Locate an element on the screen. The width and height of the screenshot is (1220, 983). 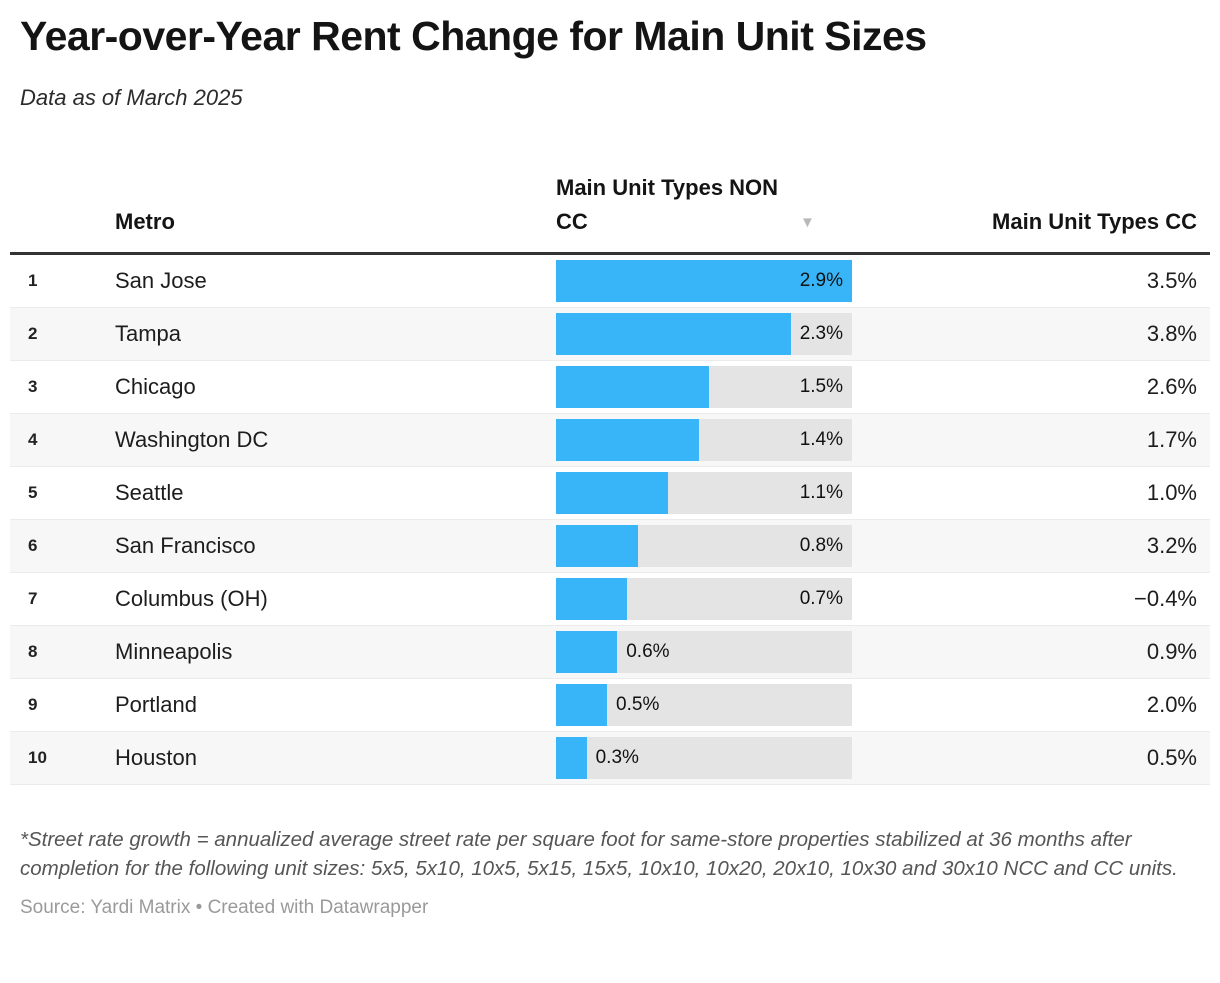
table-row: 4 Washington DC 1.4% 1.7% is located at coordinates (610, 441).